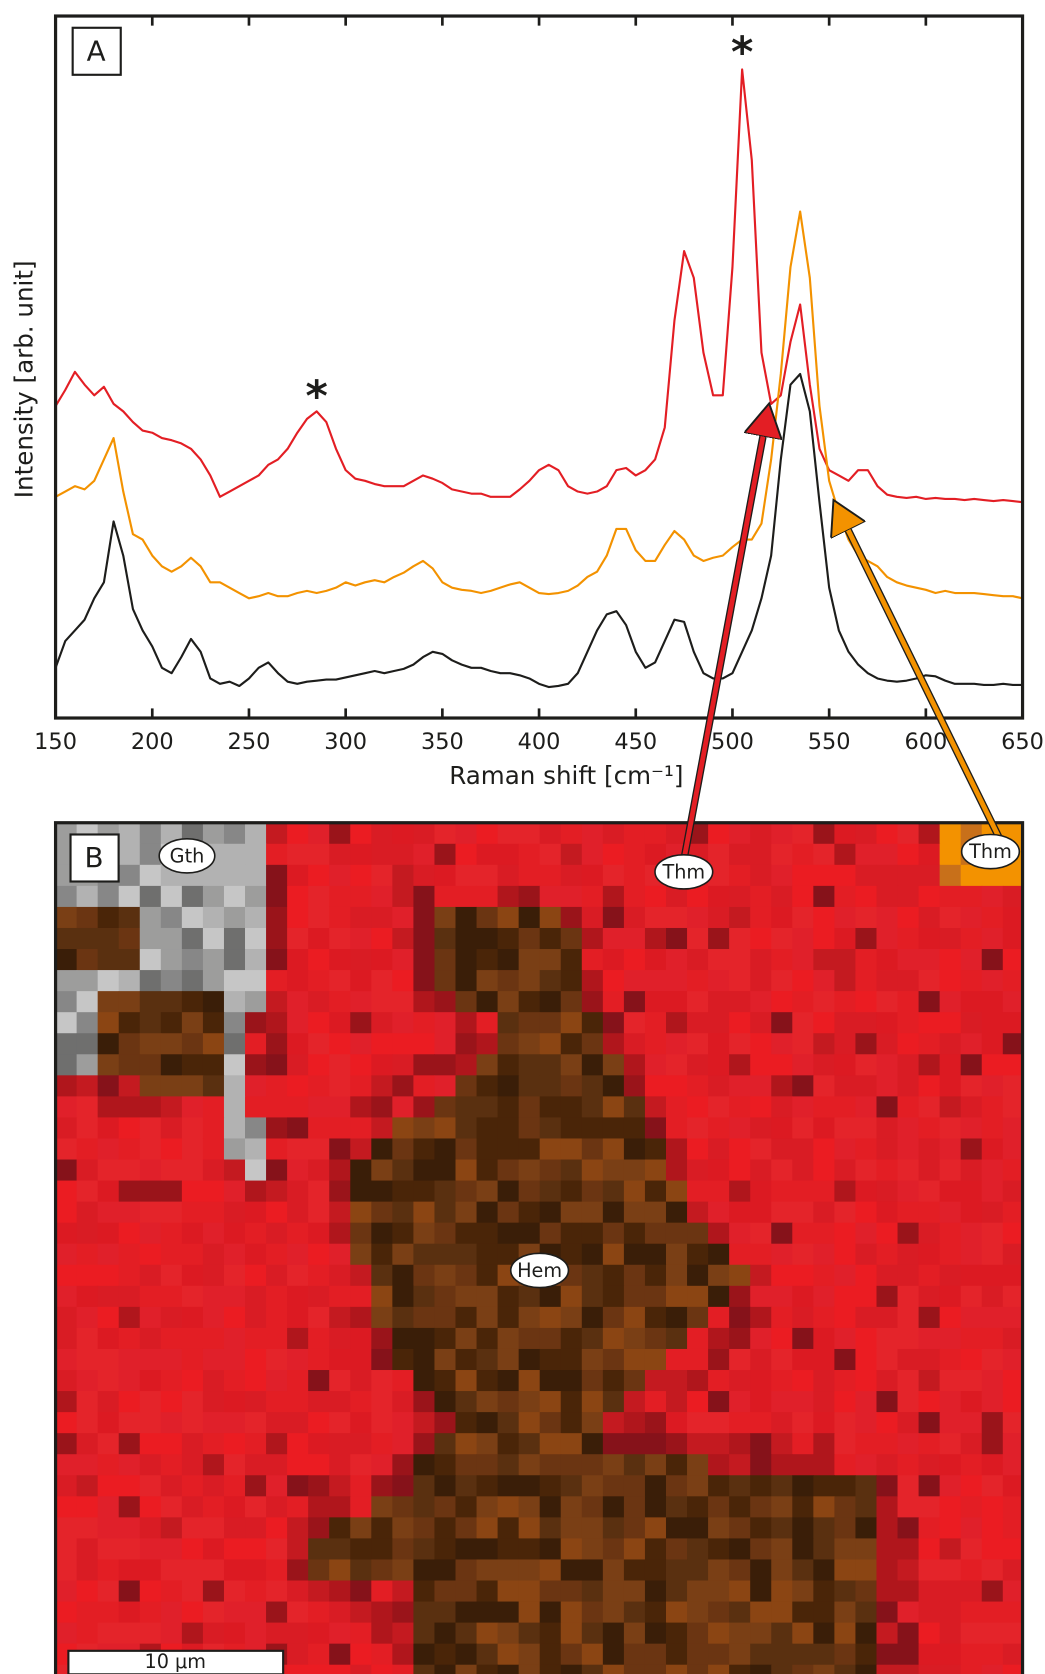 This screenshot has height=1674, width=1045. Describe the element at coordinates (94, 858) in the screenshot. I see `panel-label-box` at that location.